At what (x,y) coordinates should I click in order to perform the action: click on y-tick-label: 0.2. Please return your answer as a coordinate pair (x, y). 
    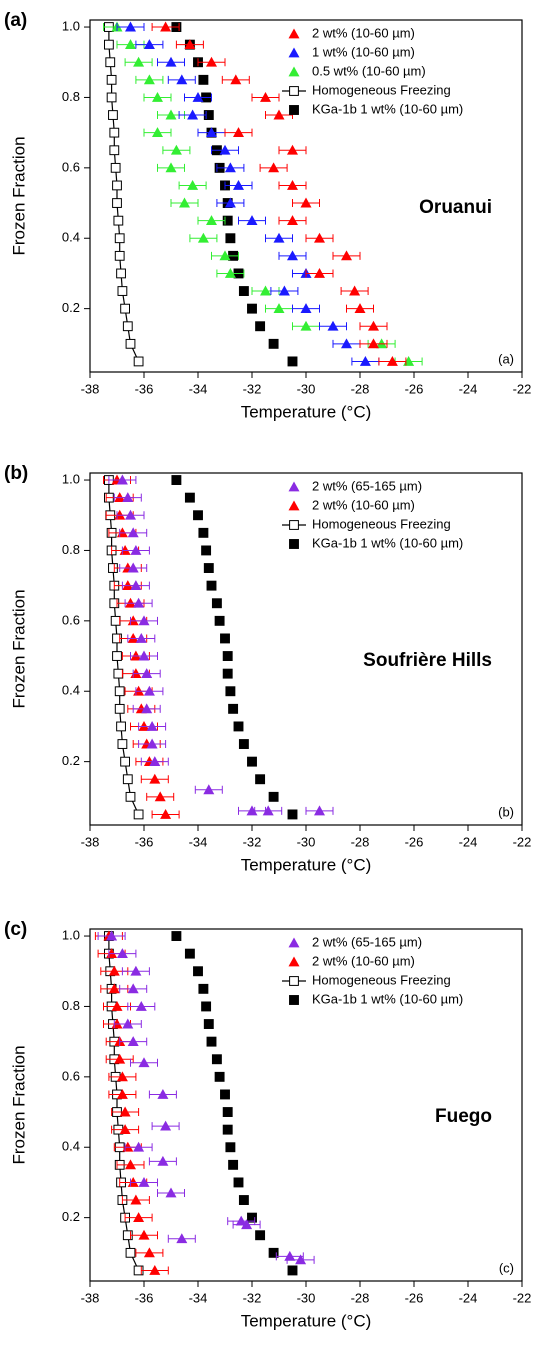
    Looking at the image, I should click on (71, 1216).